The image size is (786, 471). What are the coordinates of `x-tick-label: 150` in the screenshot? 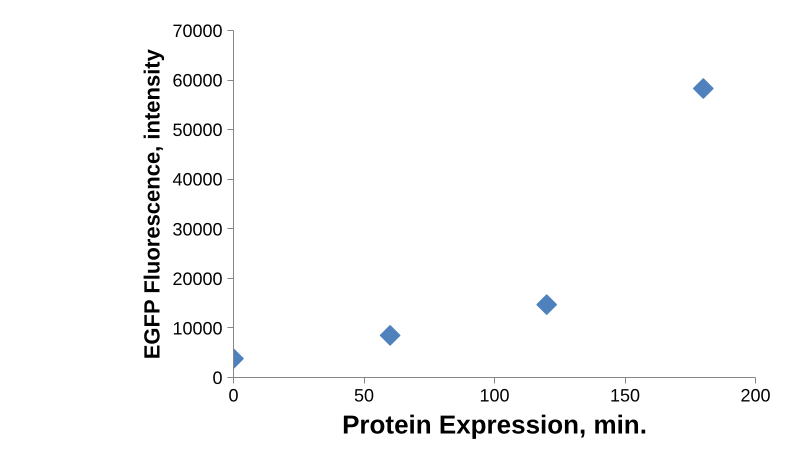 It's located at (625, 396).